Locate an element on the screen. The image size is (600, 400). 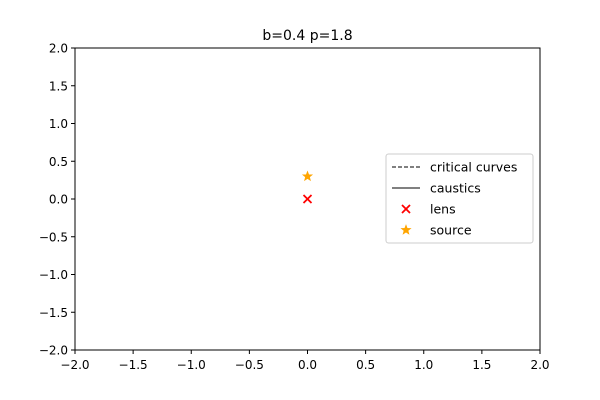
x-axis: −2.0 −1.5 −1.0 −0.5 0.0 0.5 1.0 1.5 2.0 is located at coordinates (305, 361).